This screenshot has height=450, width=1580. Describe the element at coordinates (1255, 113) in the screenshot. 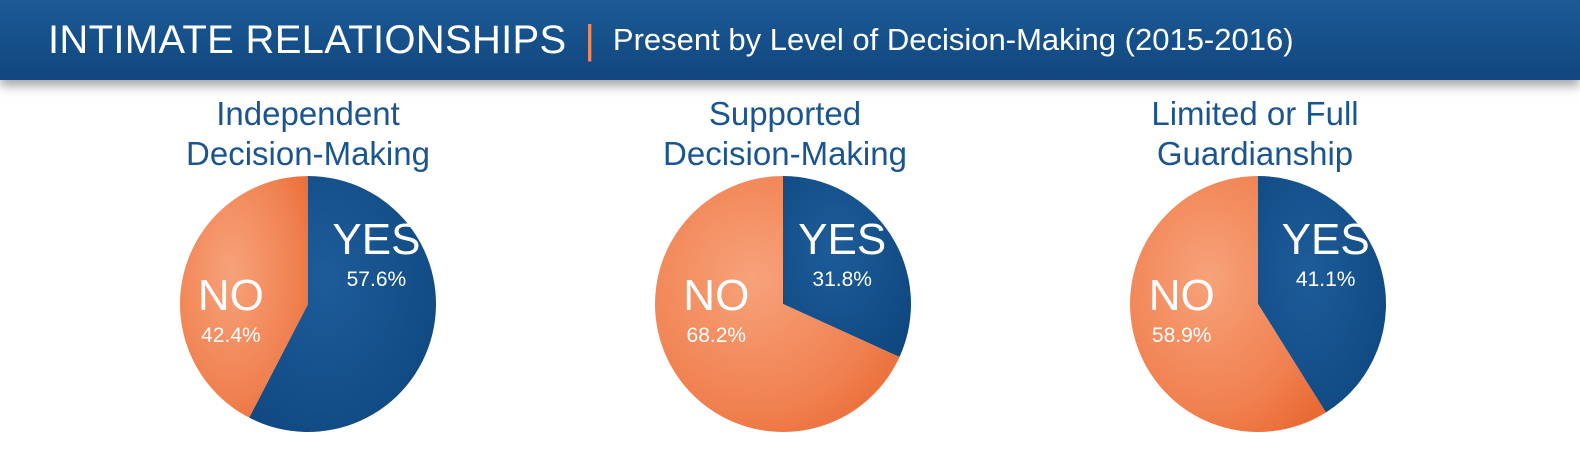

I see `chart-title-line: Limited or Full` at that location.